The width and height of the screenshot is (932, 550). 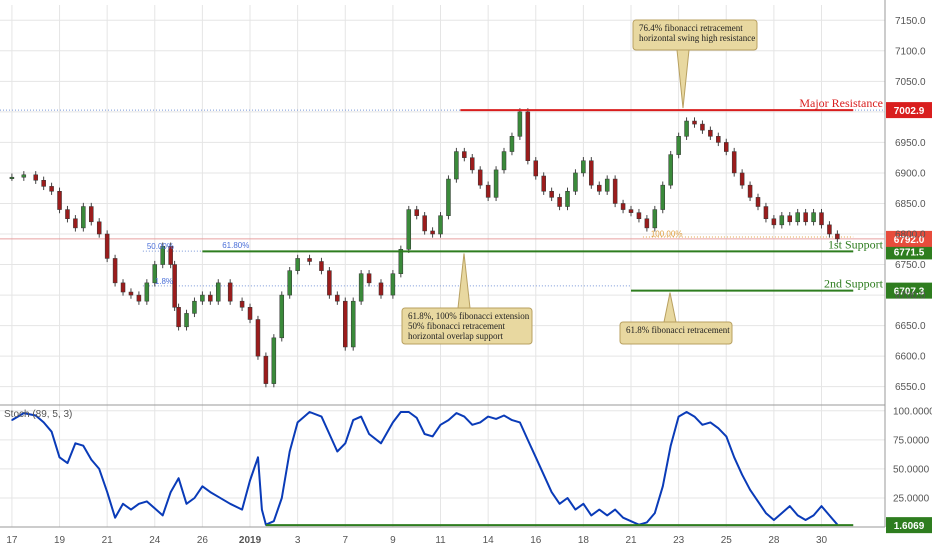 I want to click on stoch-title: Stoch (89, 5, 3), so click(x=38, y=414).